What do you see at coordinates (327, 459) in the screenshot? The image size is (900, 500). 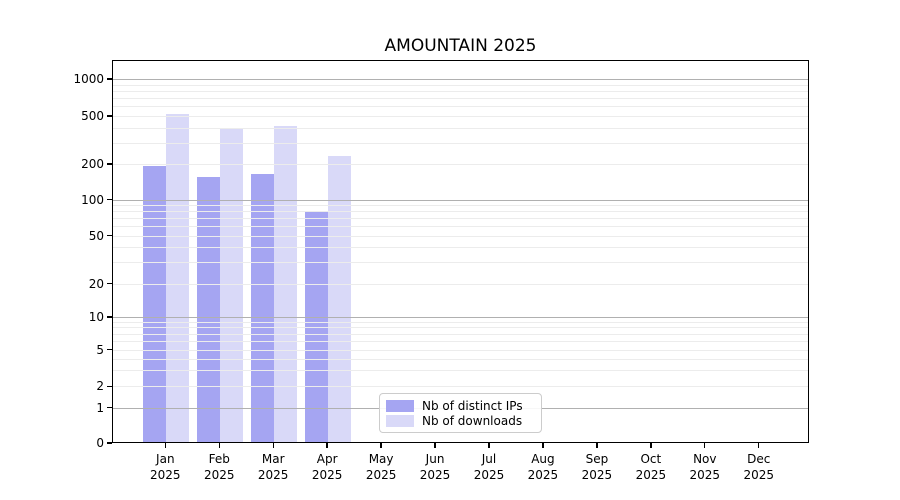 I see `x-tick-month: Apr` at bounding box center [327, 459].